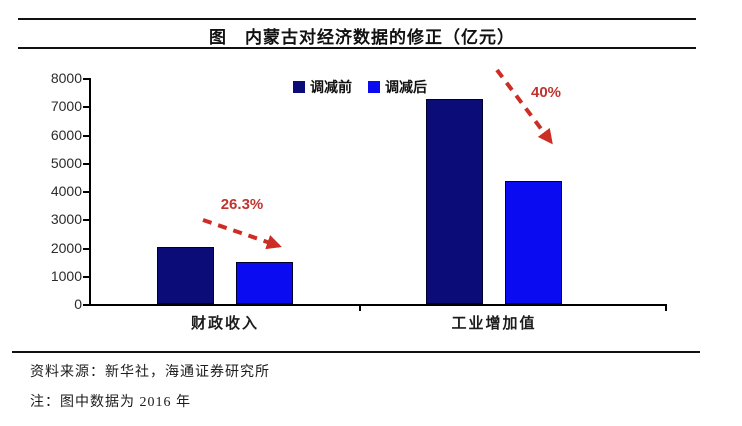 The image size is (742, 426). What do you see at coordinates (66, 134) in the screenshot?
I see `y-tick-label: 6000` at bounding box center [66, 134].